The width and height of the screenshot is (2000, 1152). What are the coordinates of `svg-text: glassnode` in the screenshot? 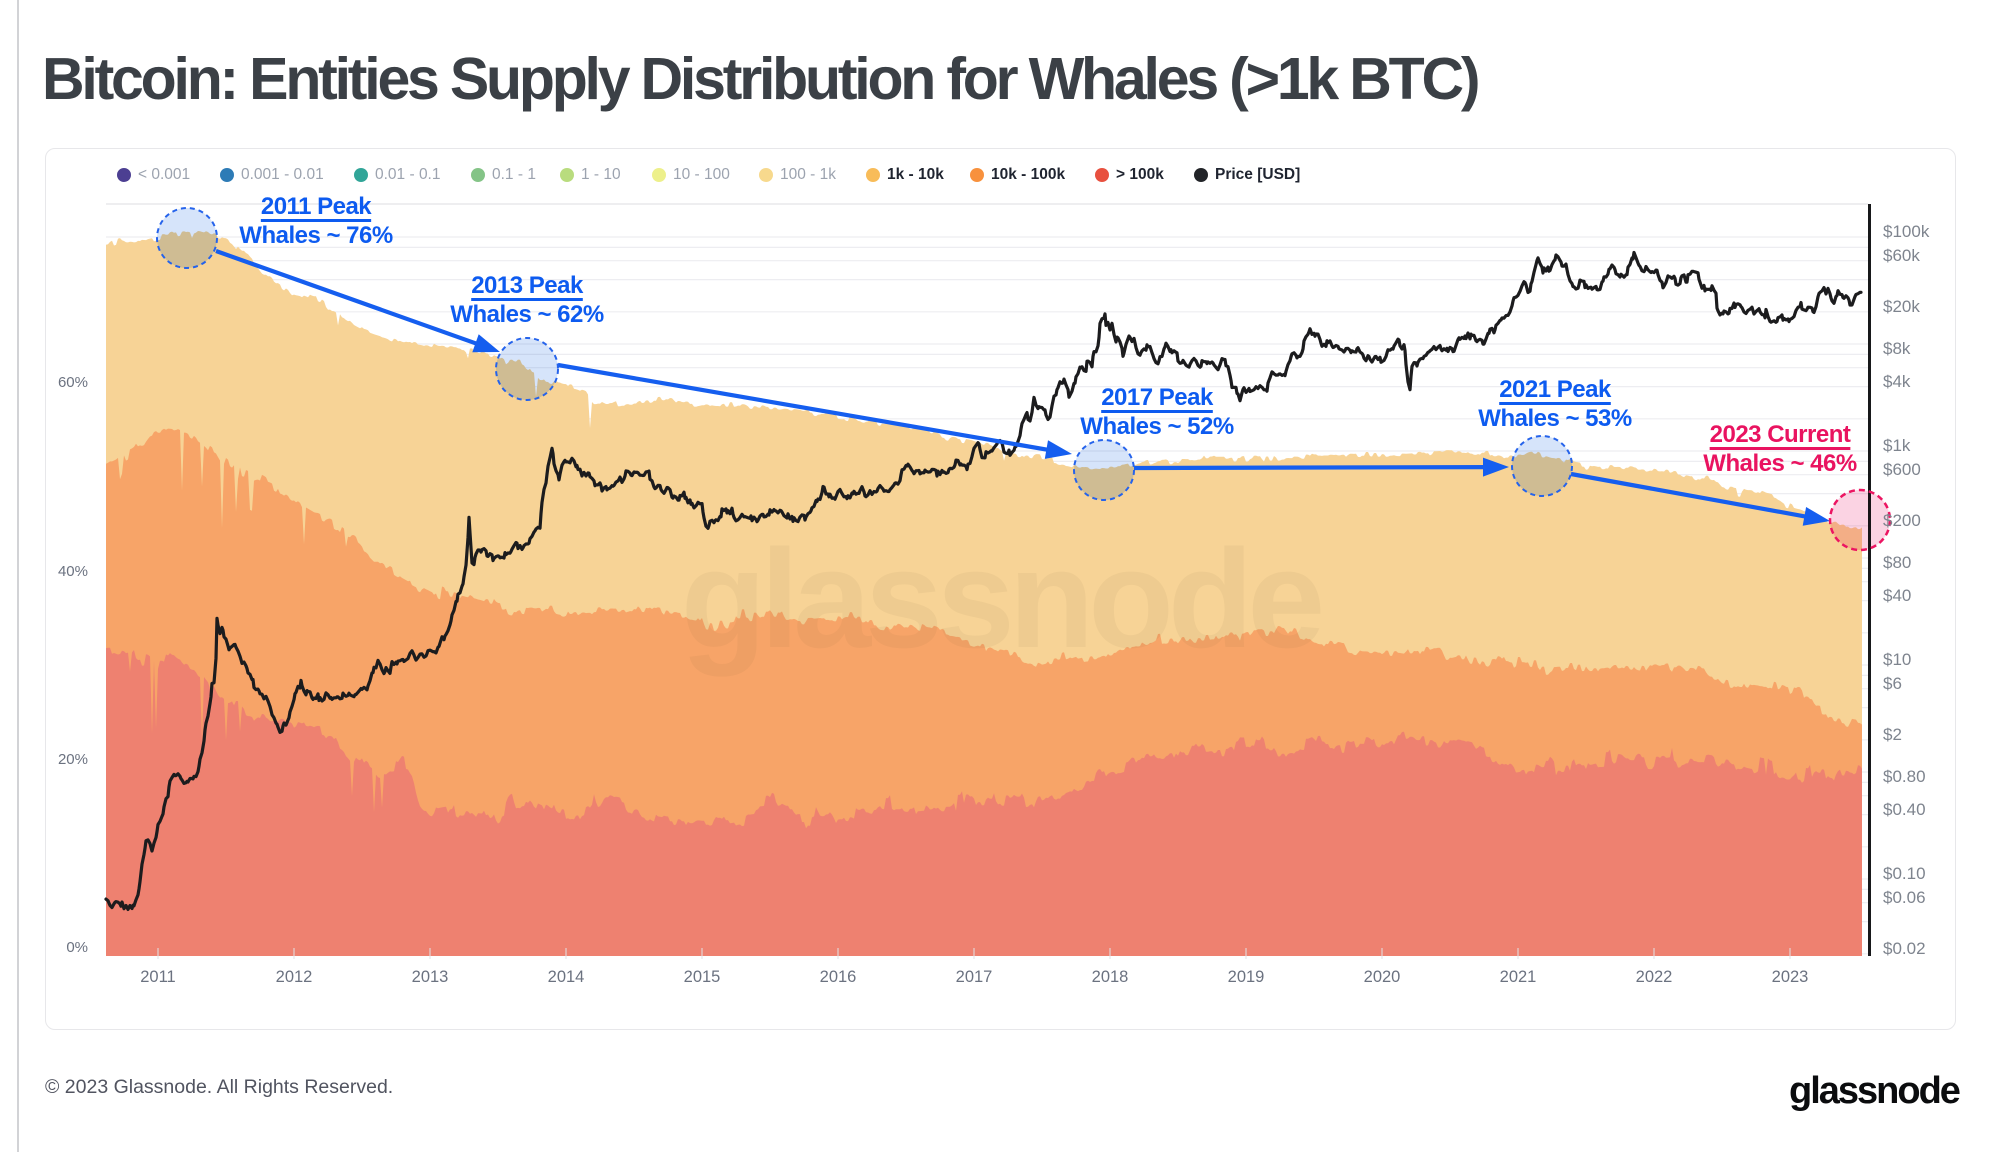 It's located at (1001, 598).